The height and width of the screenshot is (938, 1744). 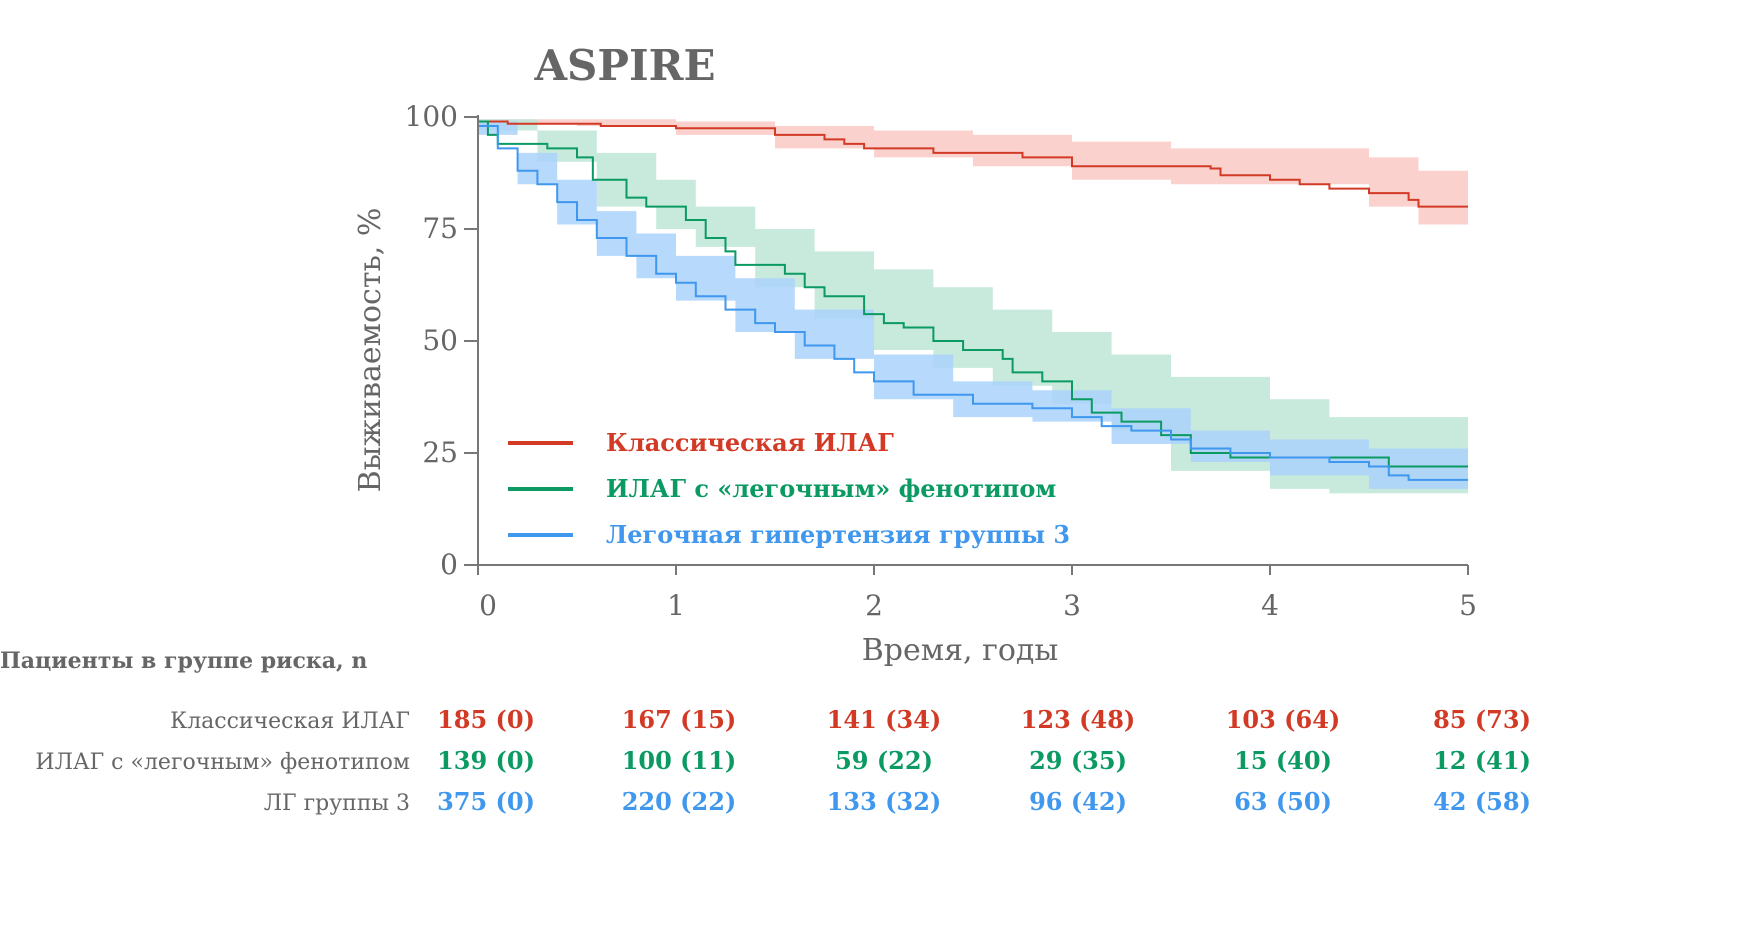 What do you see at coordinates (1482, 760) in the screenshot?
I see `risk-cell: 12 (41)` at bounding box center [1482, 760].